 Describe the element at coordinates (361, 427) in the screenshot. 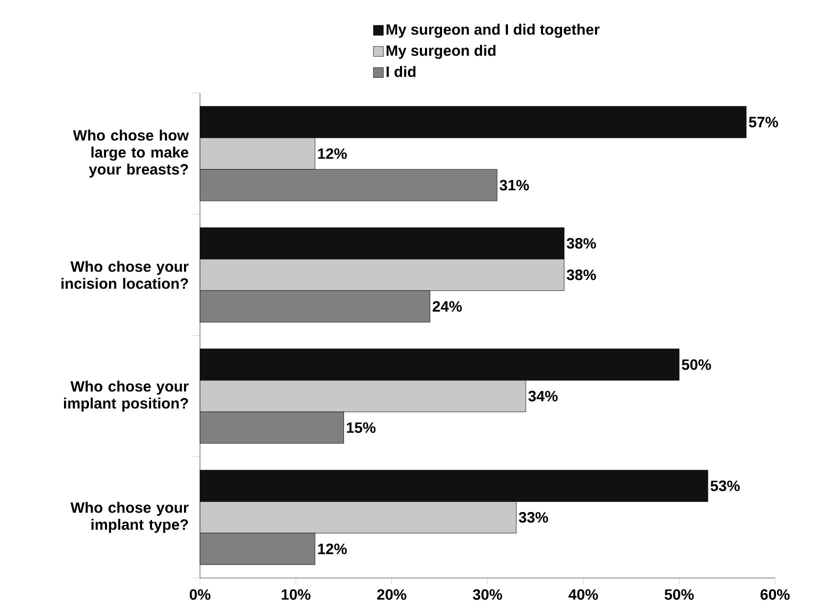

I see `data-label: 15%` at that location.